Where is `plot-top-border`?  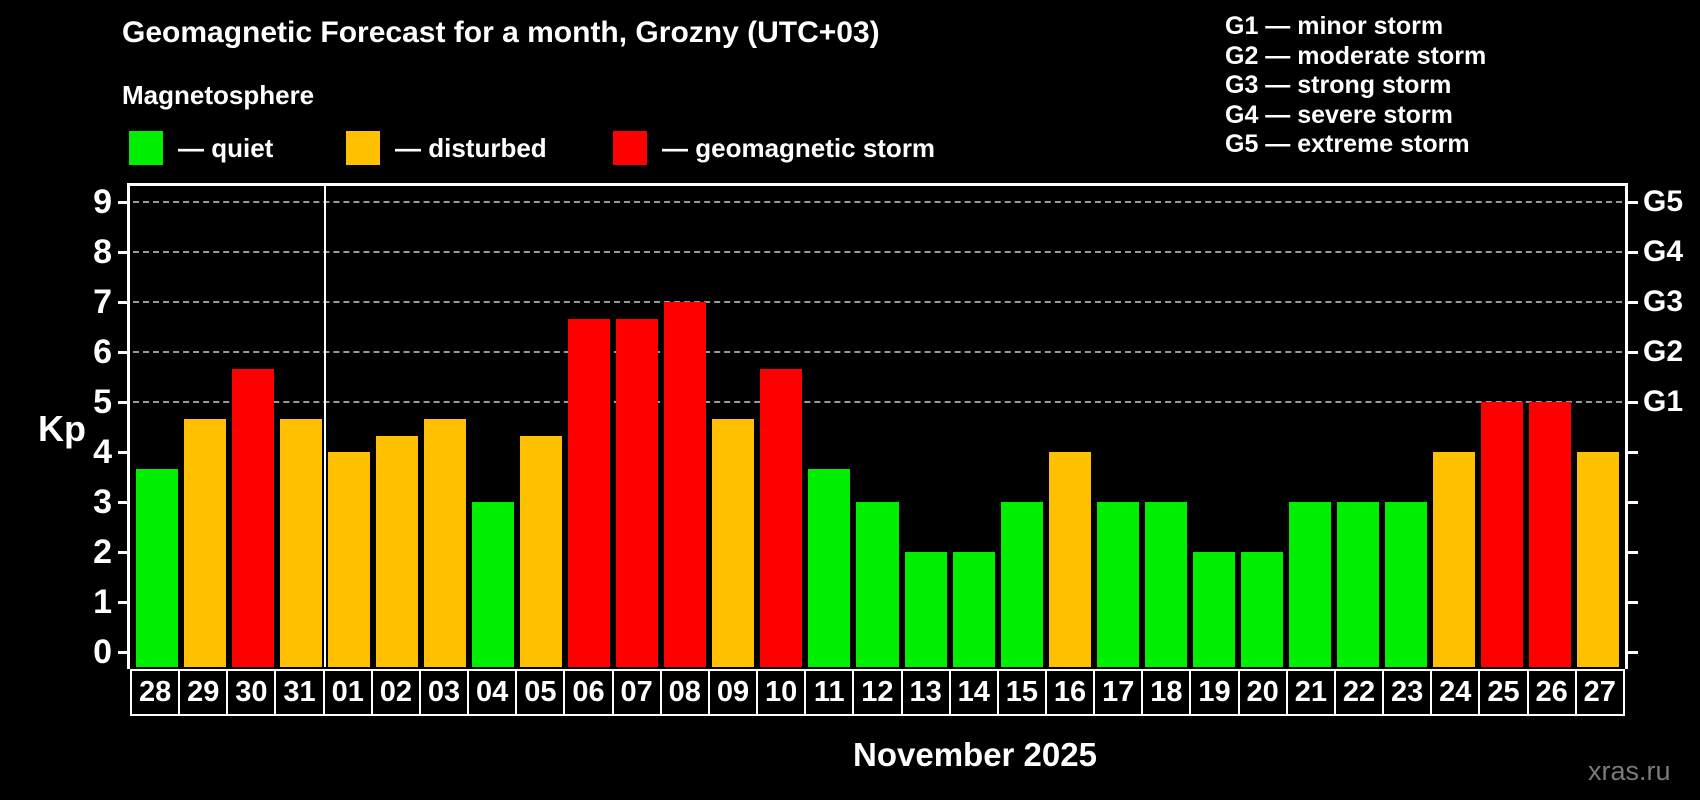 plot-top-border is located at coordinates (879, 184).